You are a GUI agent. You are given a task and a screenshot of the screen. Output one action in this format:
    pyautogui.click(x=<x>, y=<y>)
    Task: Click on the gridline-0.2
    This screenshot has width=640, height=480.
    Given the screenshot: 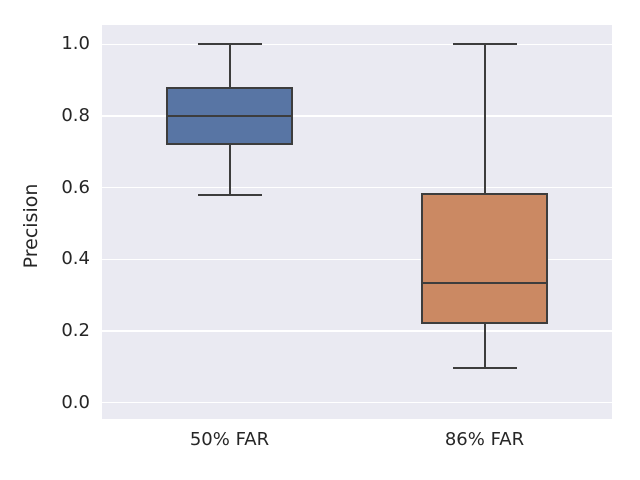 What is the action you would take?
    pyautogui.click(x=357, y=331)
    